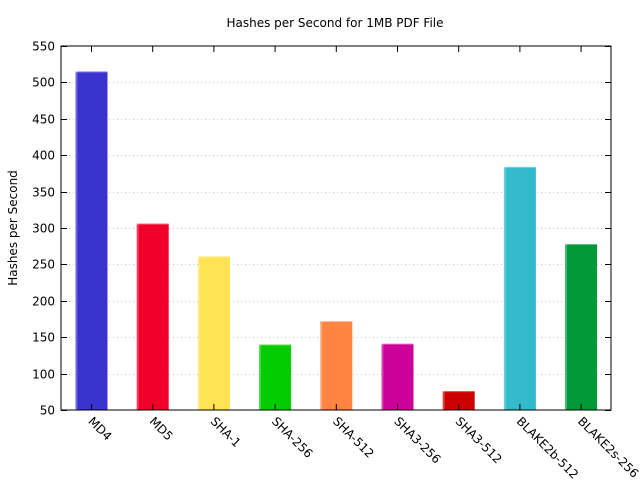 The height and width of the screenshot is (480, 640). What do you see at coordinates (43, 83) in the screenshot?
I see `y-tick-label: 500` at bounding box center [43, 83].